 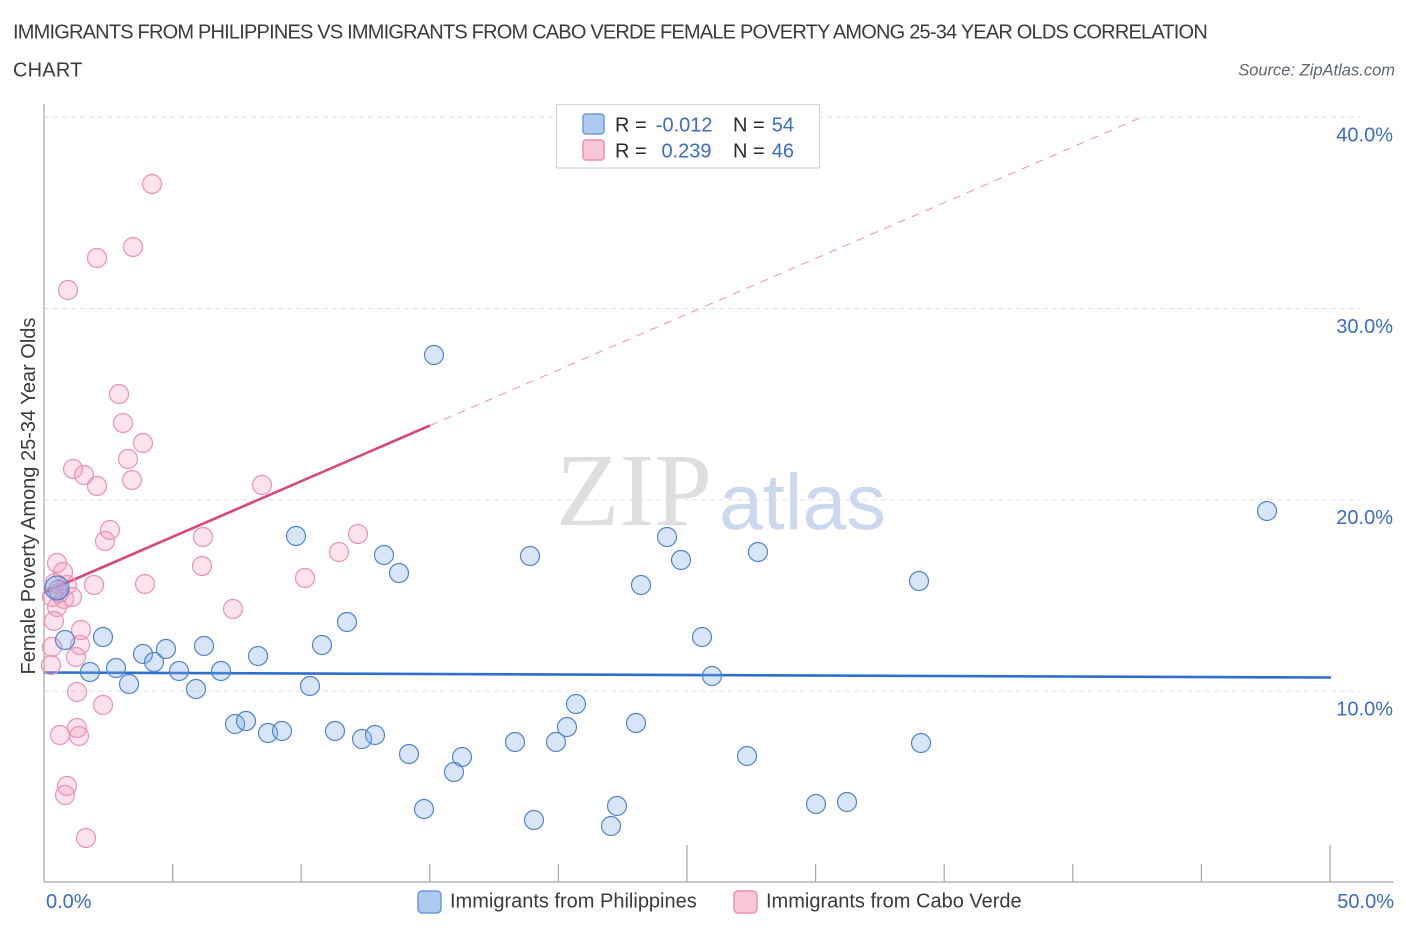 I want to click on svg-text: -0.012, so click(x=684, y=126).